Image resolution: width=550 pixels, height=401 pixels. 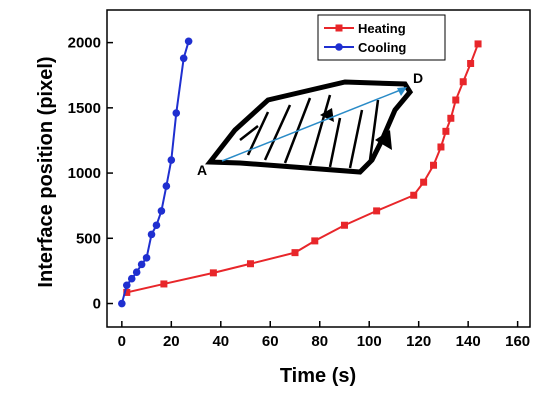 What do you see at coordinates (171, 341) in the screenshot?
I see `x-tick-label: 20` at bounding box center [171, 341].